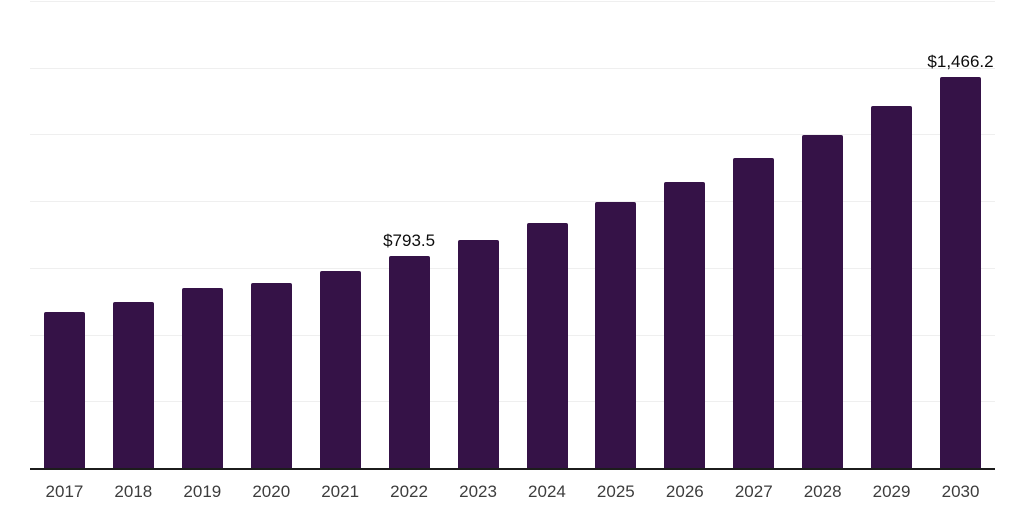 The image size is (1024, 512). Describe the element at coordinates (340, 369) in the screenshot. I see `bar-2021` at that location.